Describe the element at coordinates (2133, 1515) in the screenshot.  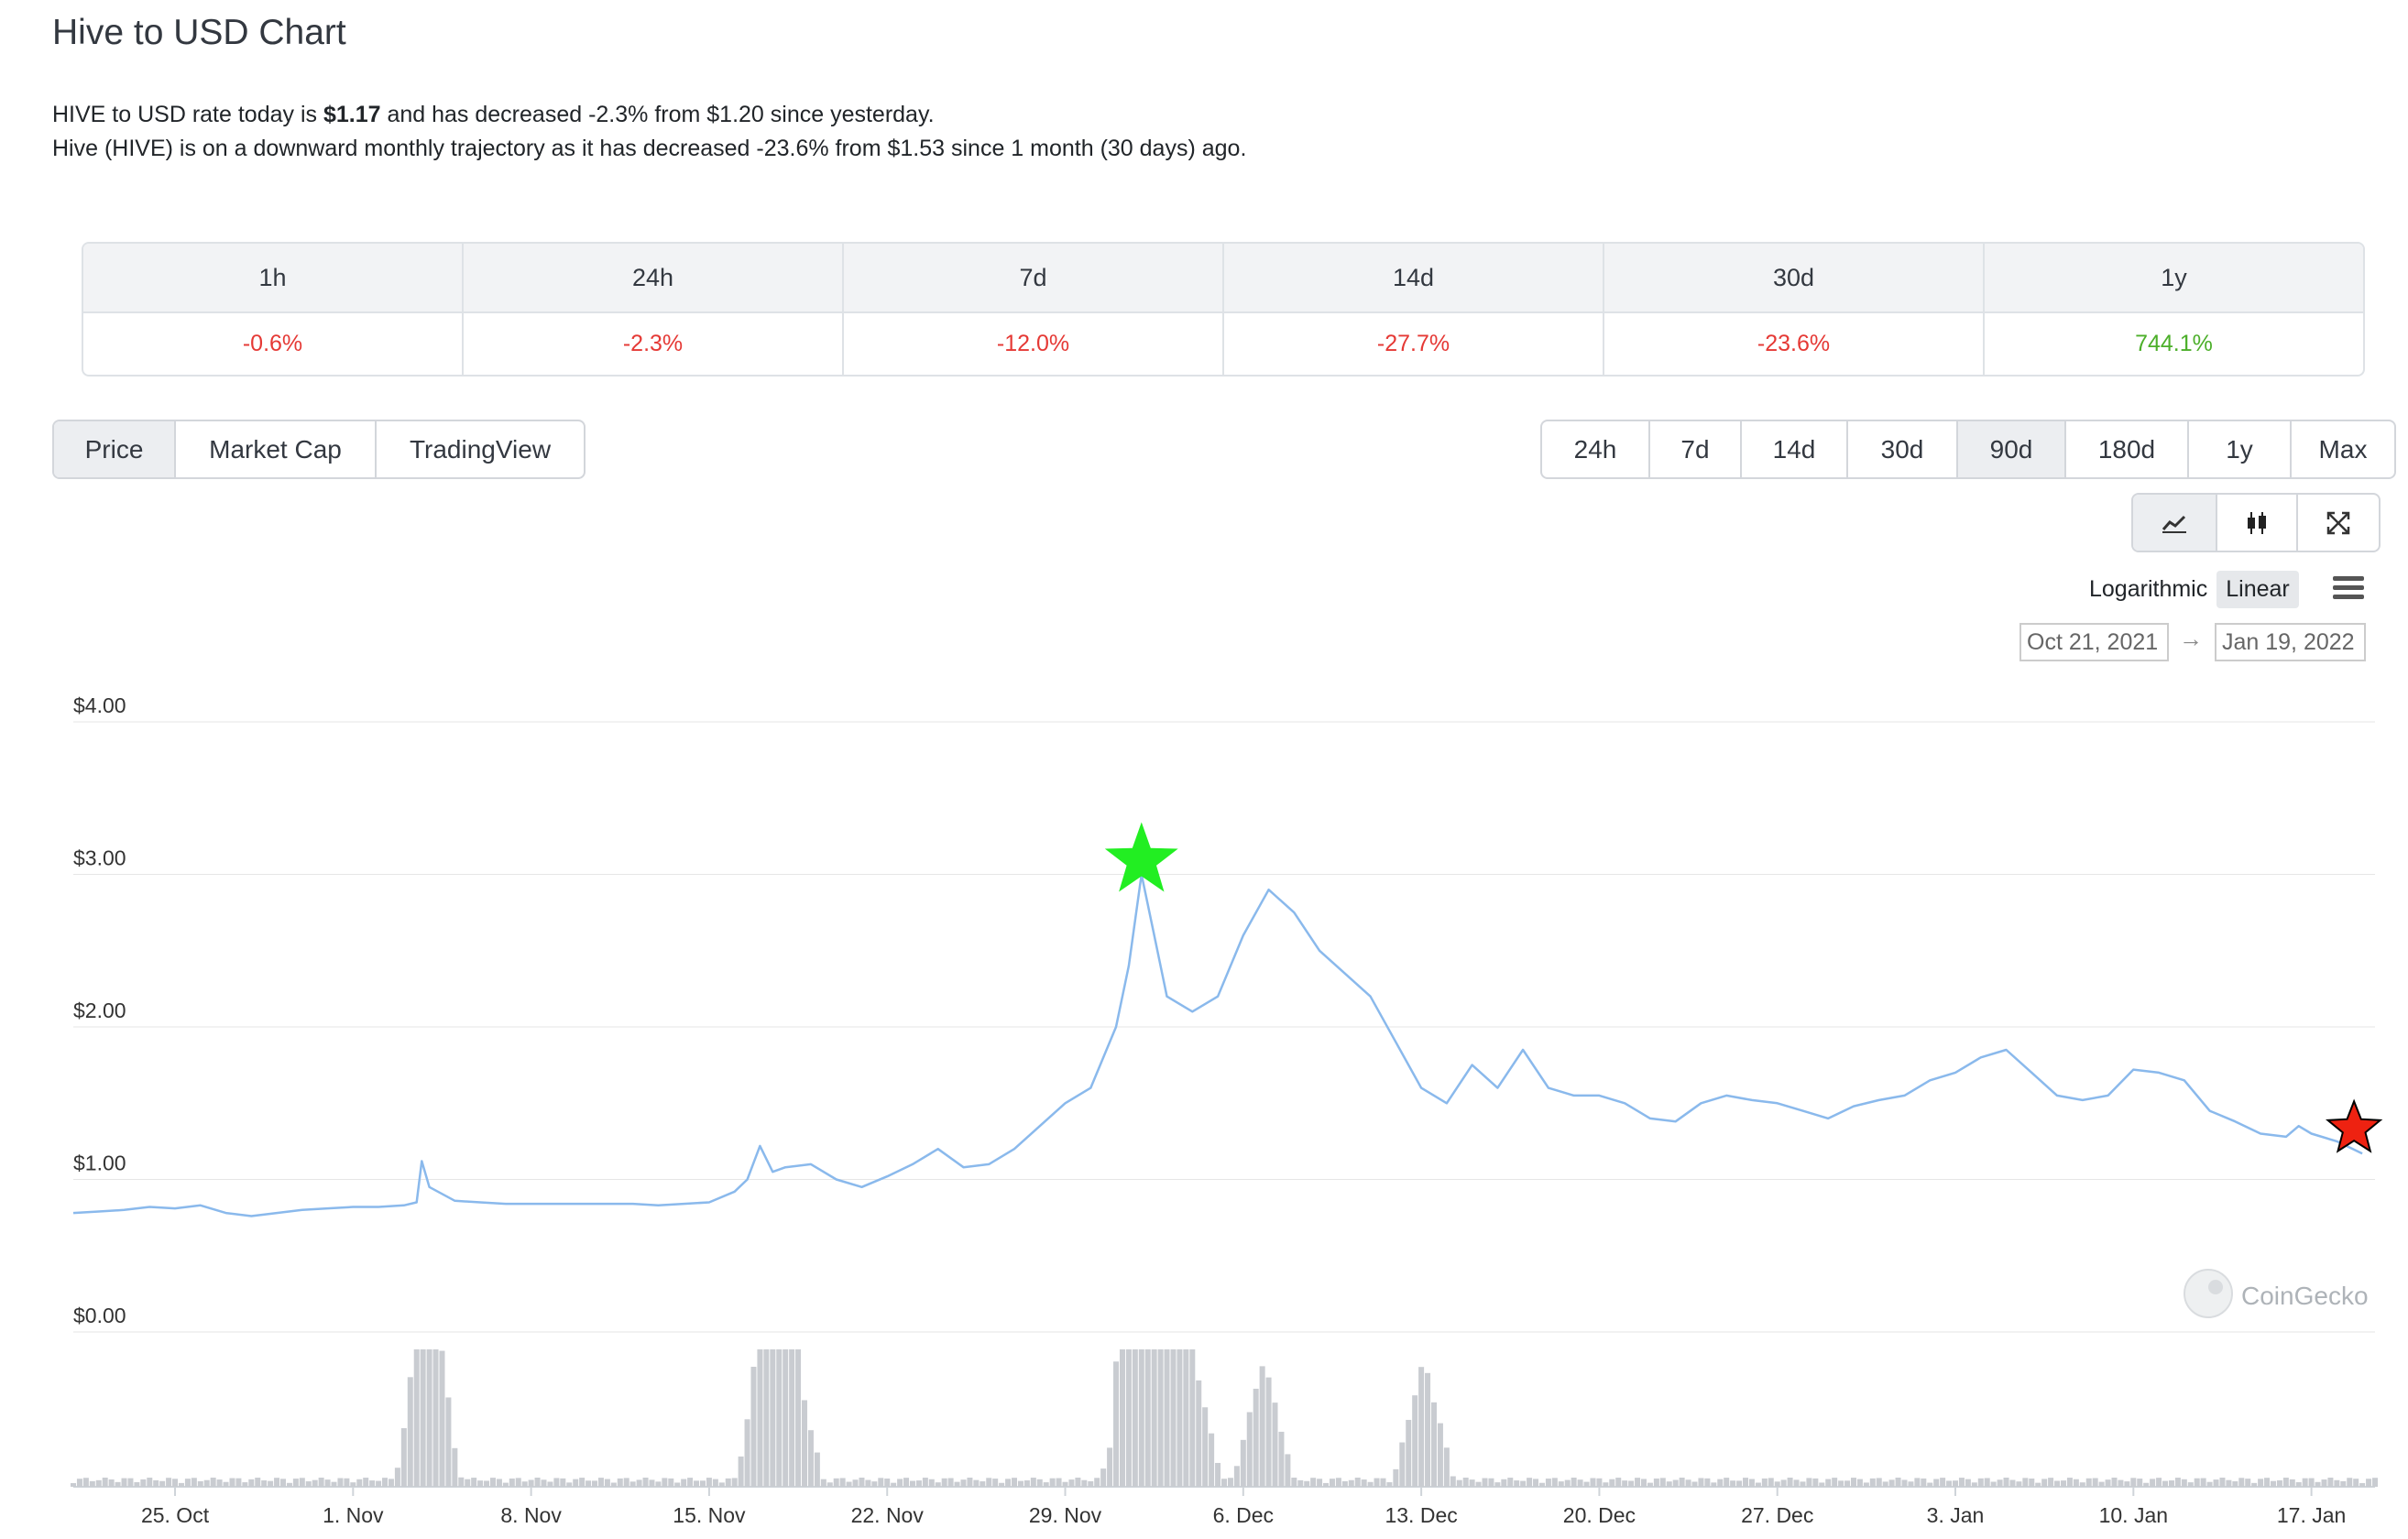
I see `x-axis-tick-label: 10. Jan` at that location.